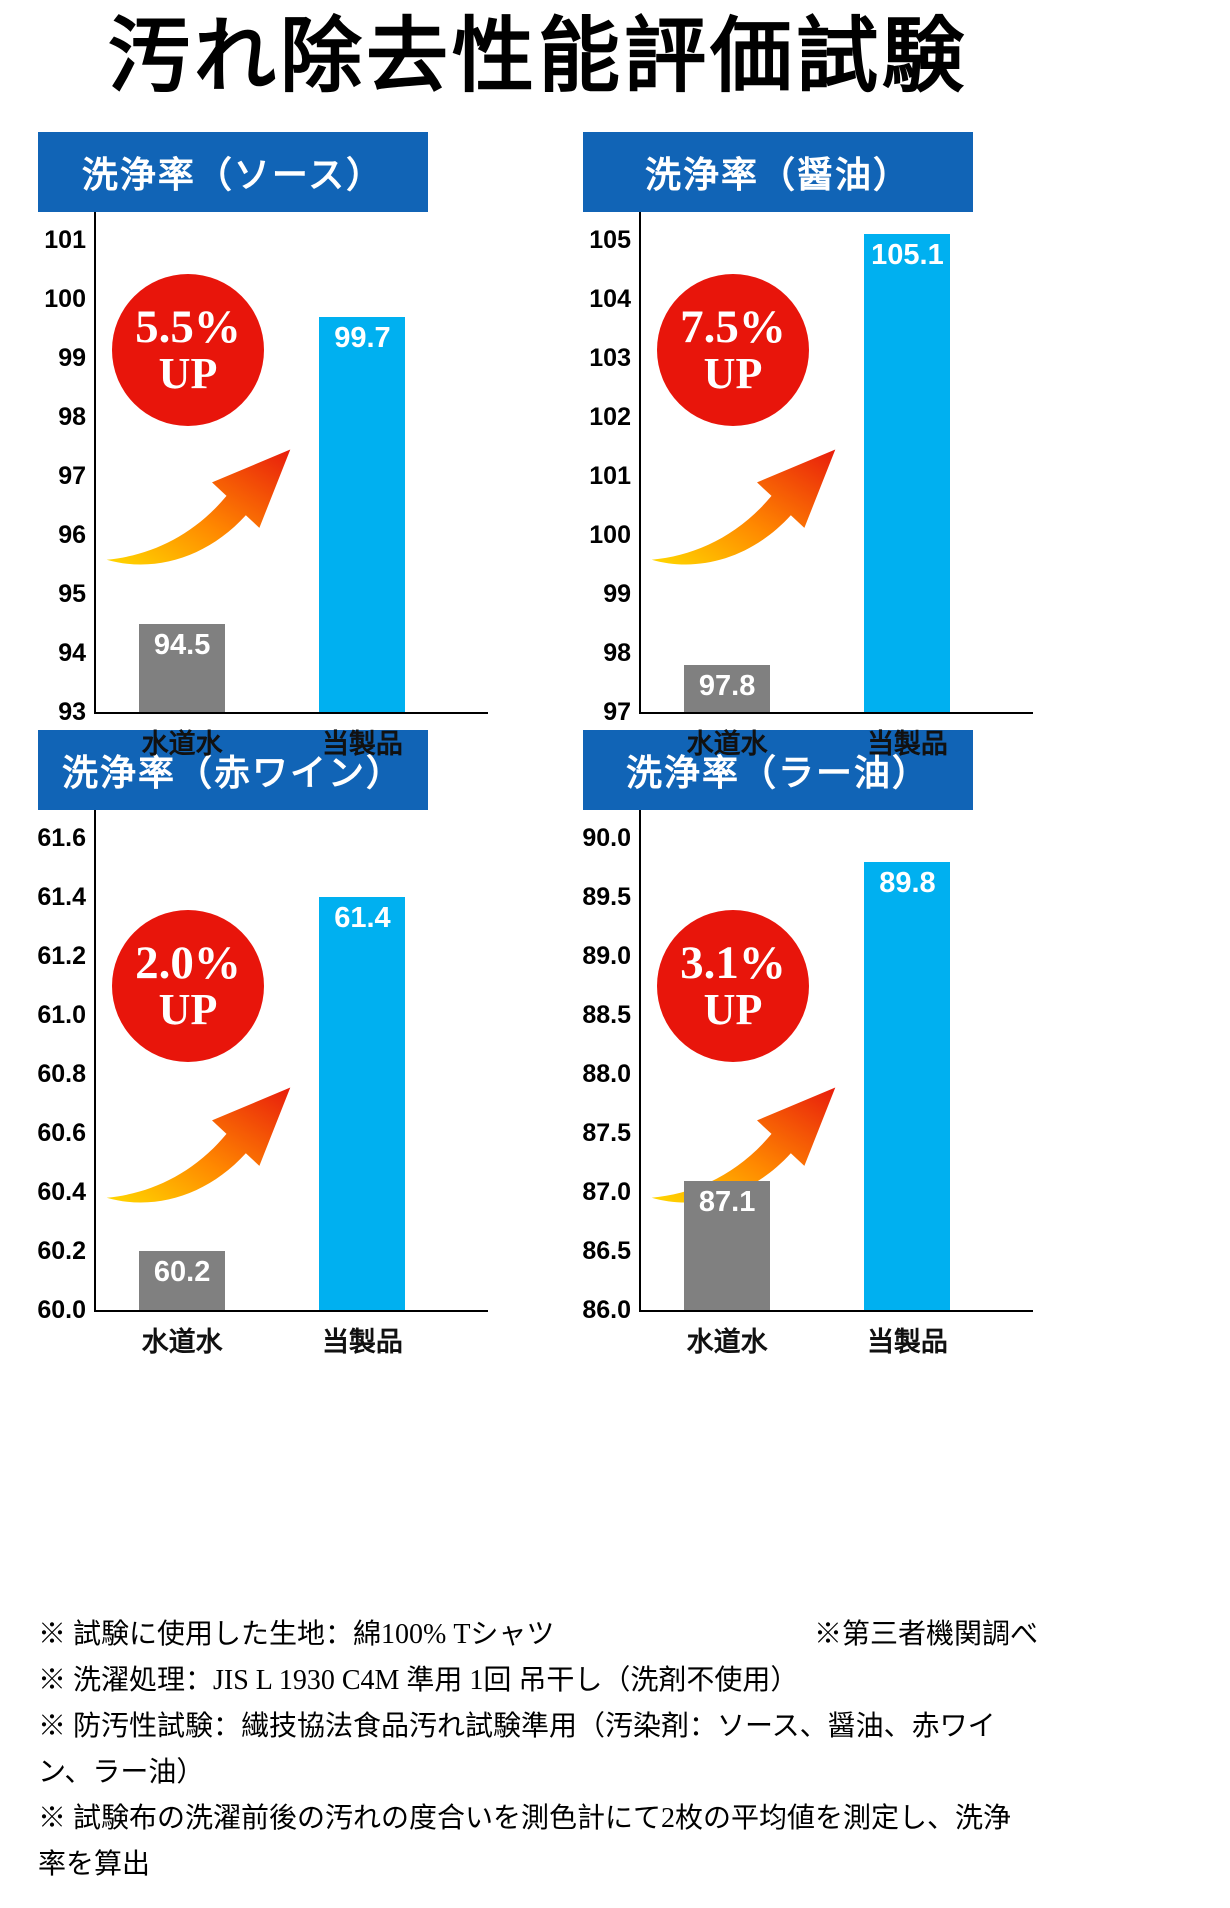 The height and width of the screenshot is (1908, 1230). What do you see at coordinates (606, 1015) in the screenshot?
I see `y-tick-label: 88.5` at bounding box center [606, 1015].